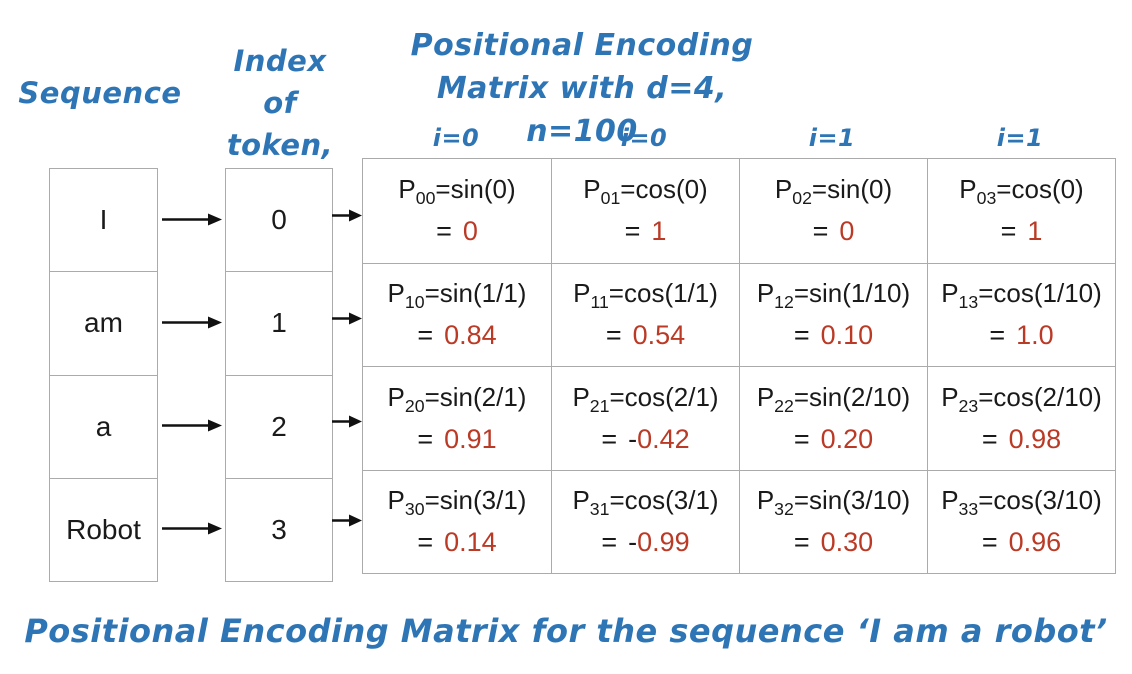 The image size is (1132, 674). Describe the element at coordinates (833, 399) in the screenshot. I see `cell-formula: P22=sin(2/10)` at that location.